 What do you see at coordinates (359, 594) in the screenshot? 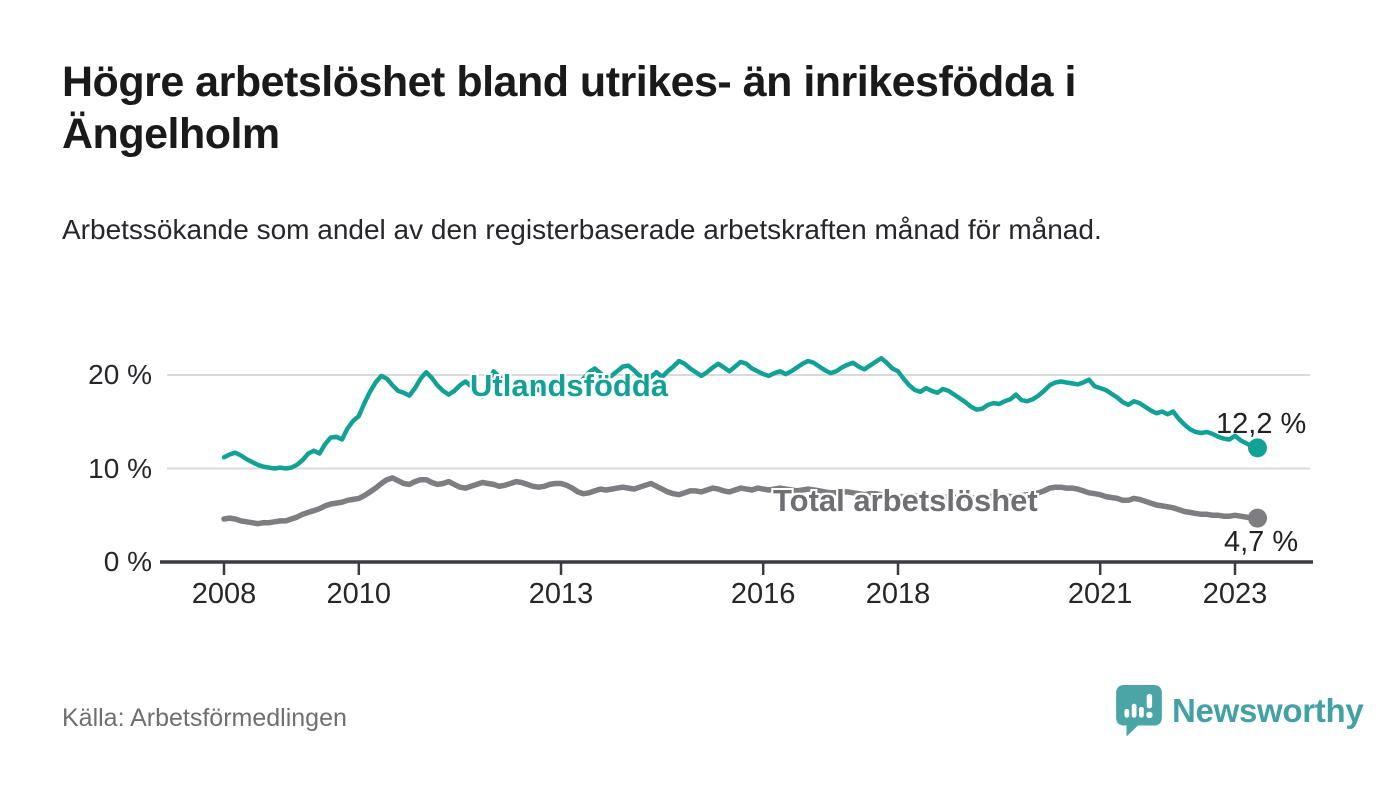
I see `x-axis-label: 2010` at bounding box center [359, 594].